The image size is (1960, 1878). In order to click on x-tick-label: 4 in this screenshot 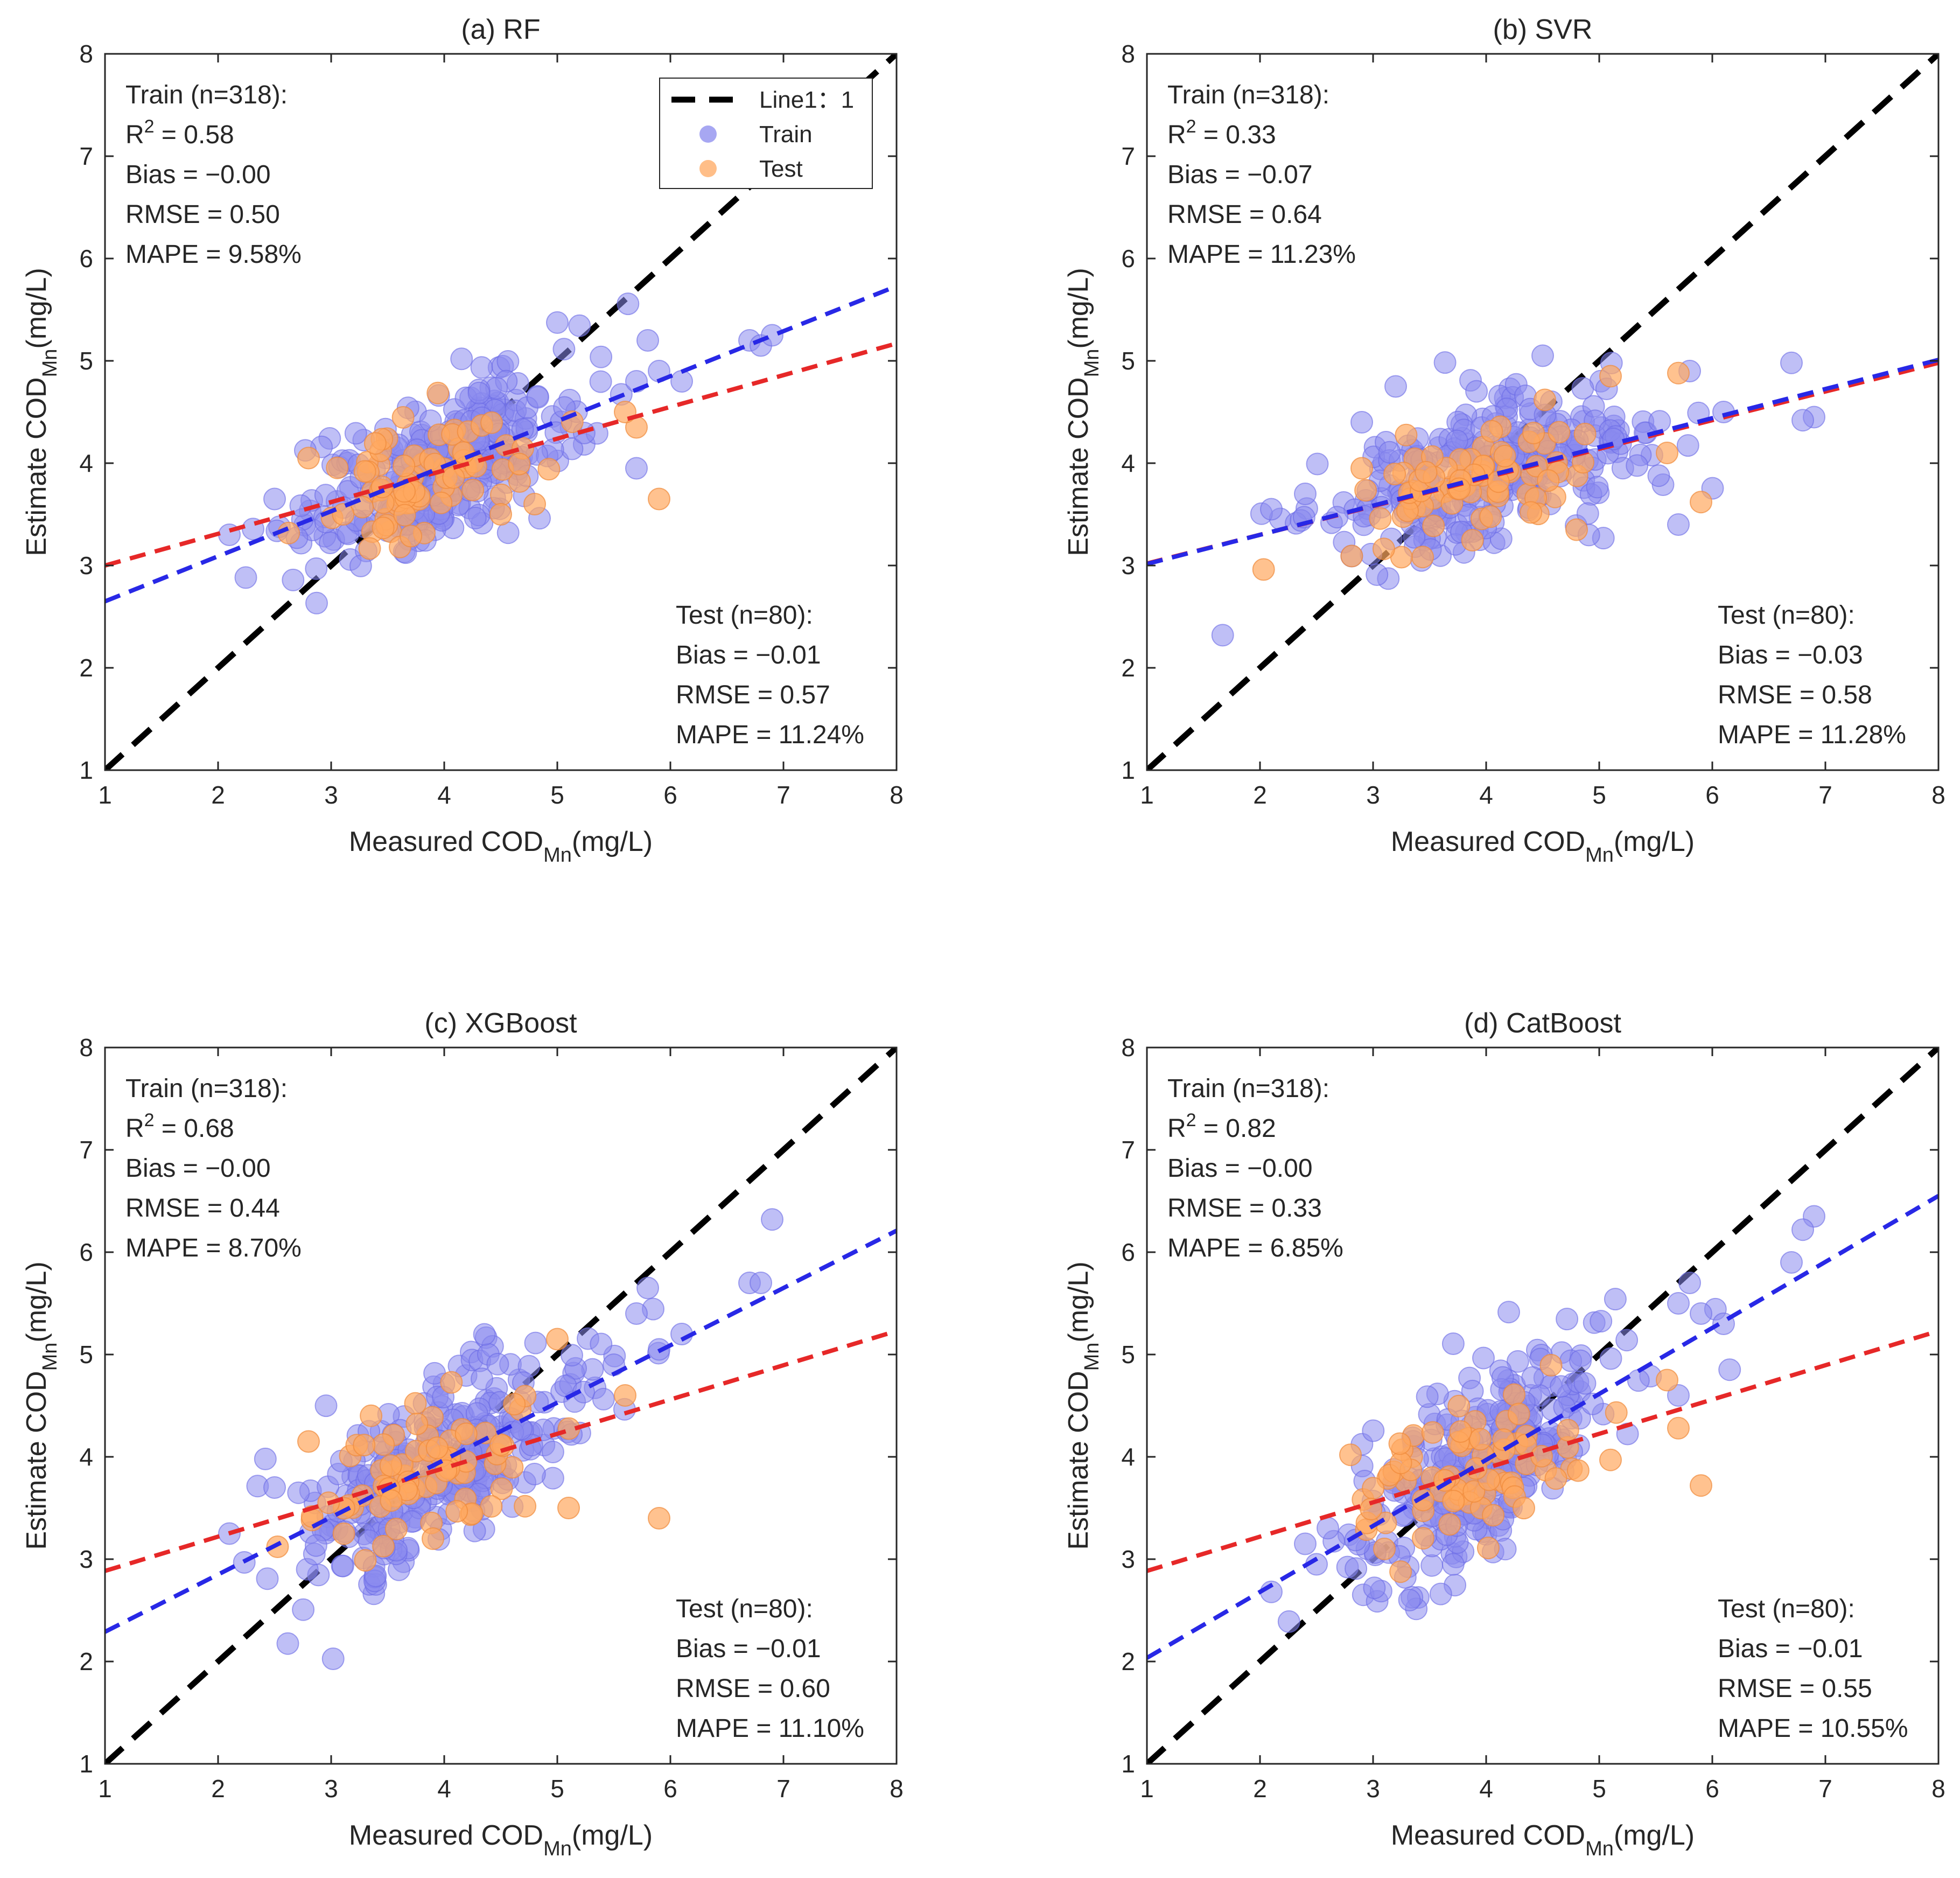, I will do `click(1486, 1789)`.